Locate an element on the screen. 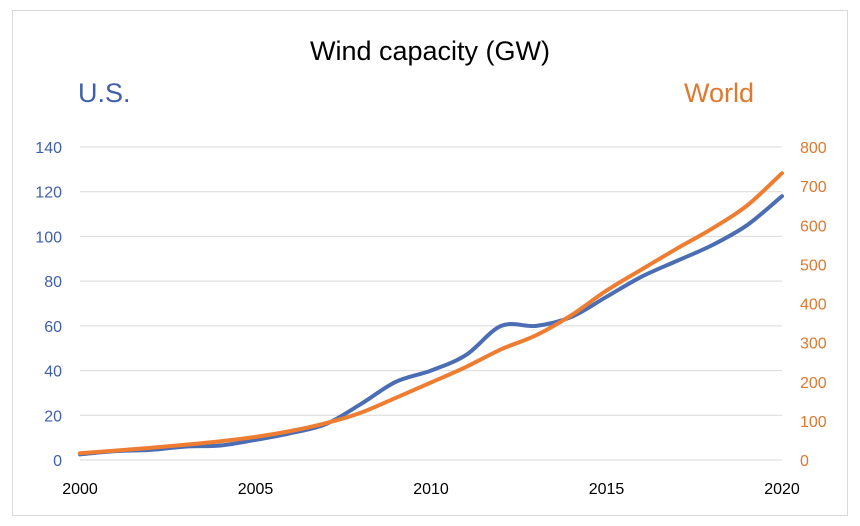 This screenshot has width=860, height=526. right-tick-label: 400 is located at coordinates (813, 305).